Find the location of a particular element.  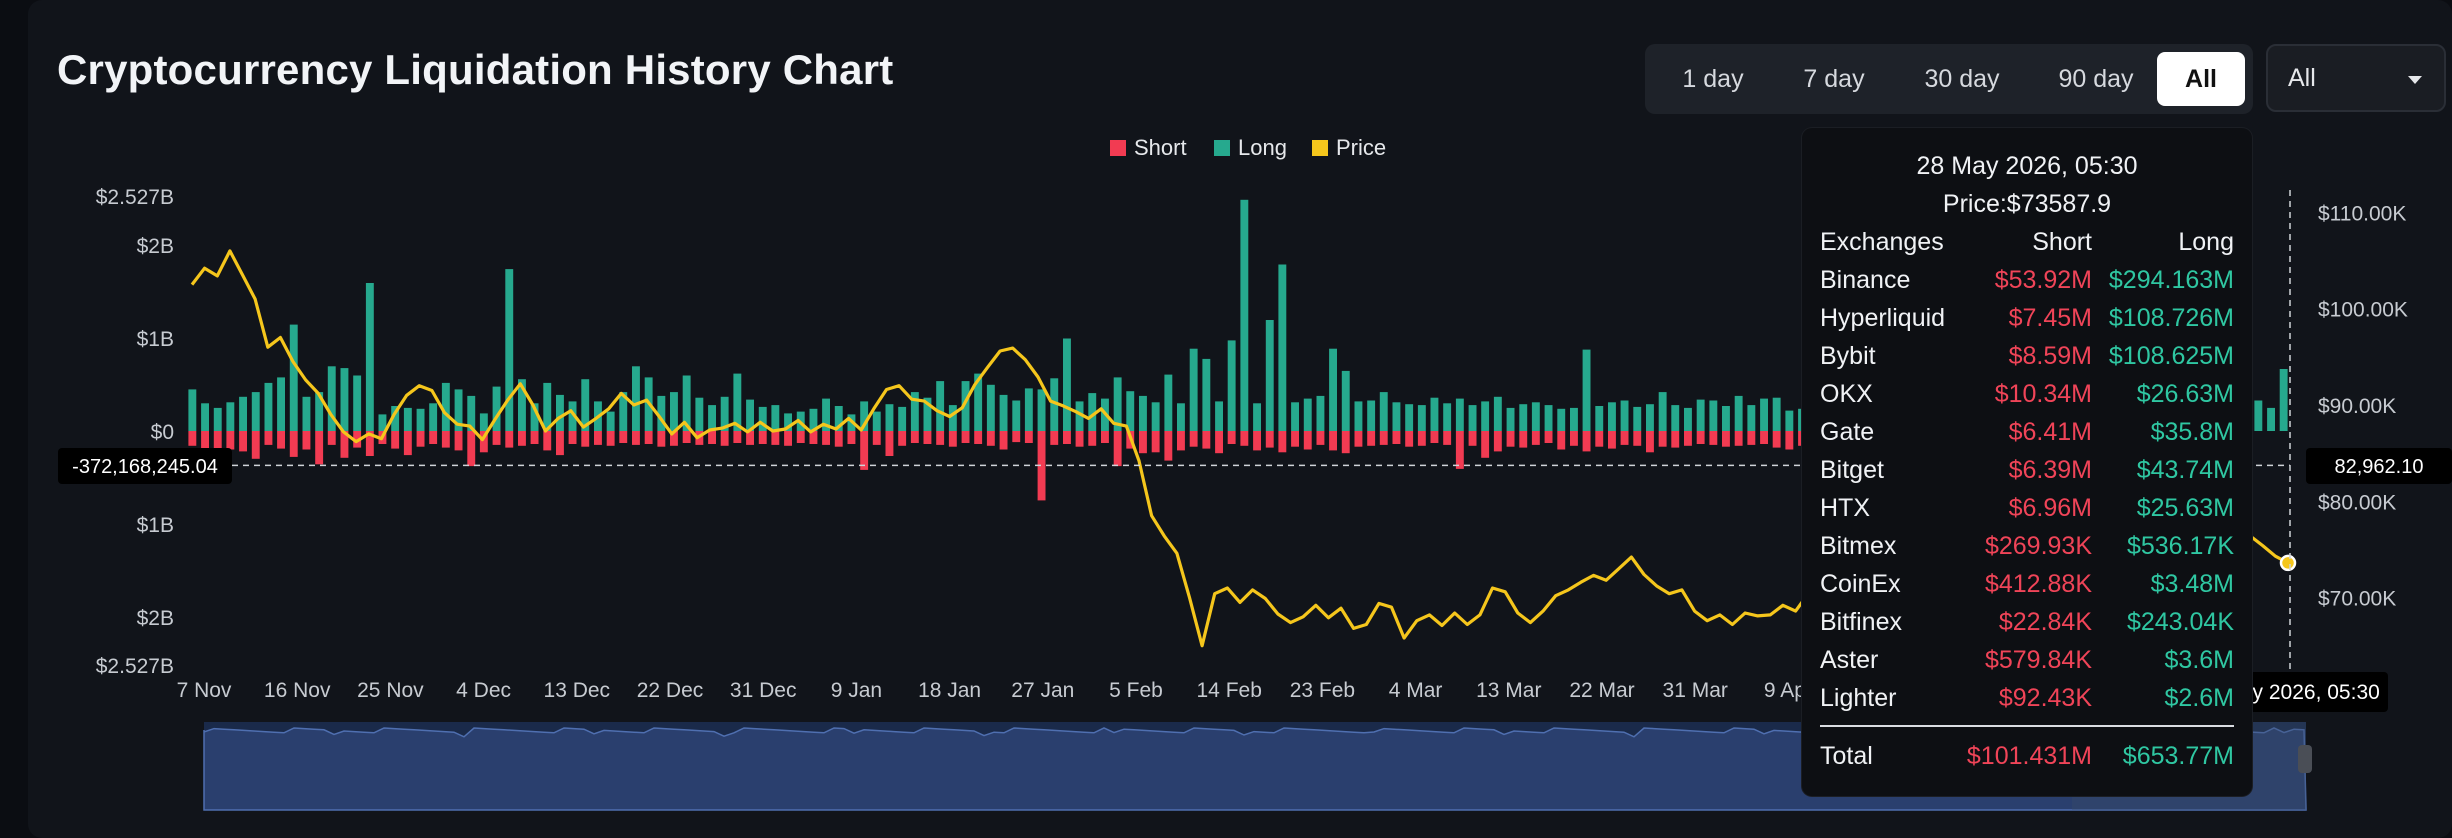

x-axis-tick-label: 4 Mar is located at coordinates (1416, 690).